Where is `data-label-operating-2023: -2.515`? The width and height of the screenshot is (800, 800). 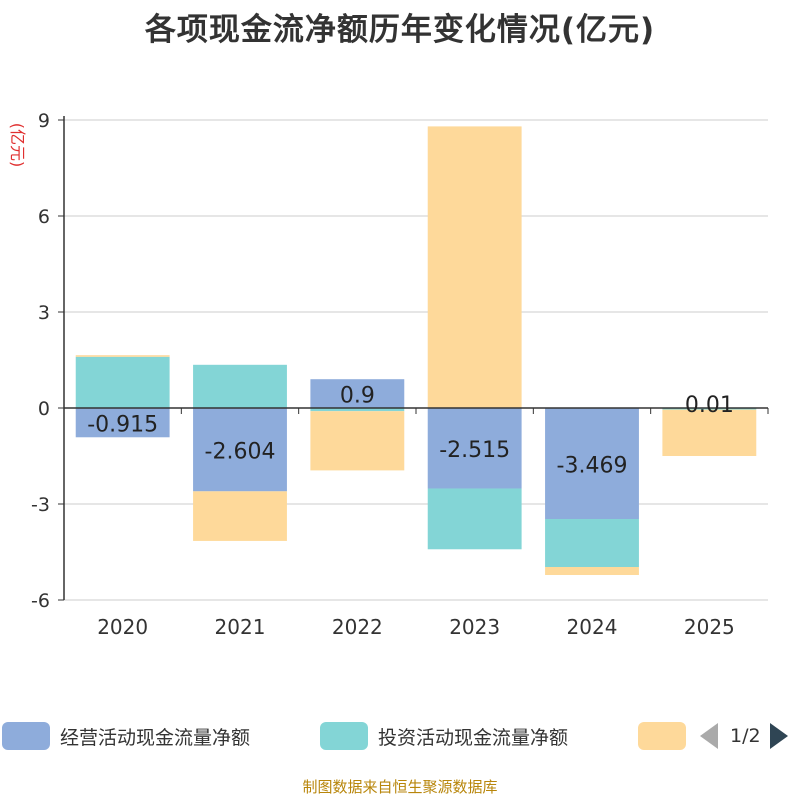 data-label-operating-2023: -2.515 is located at coordinates (474, 450).